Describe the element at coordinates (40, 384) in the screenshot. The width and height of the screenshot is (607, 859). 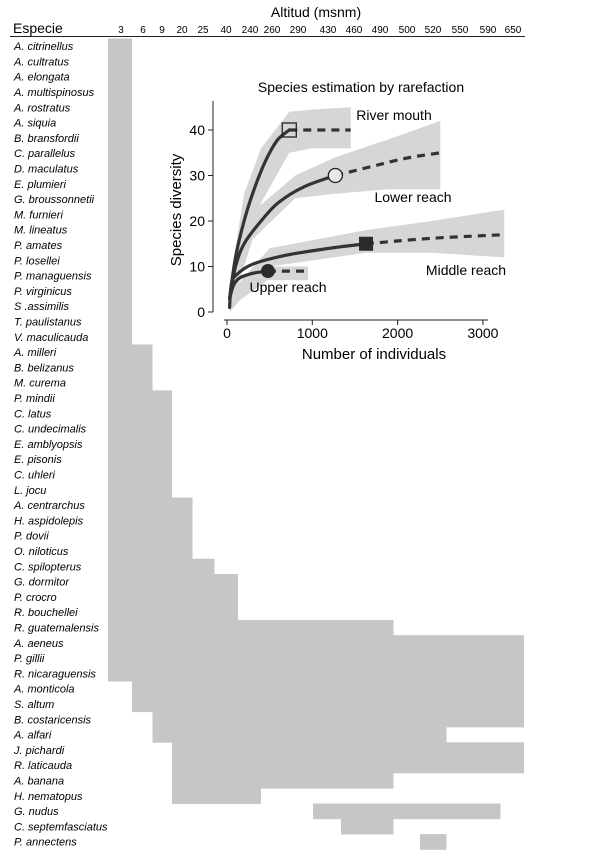
I see `species-label: M. curema` at that location.